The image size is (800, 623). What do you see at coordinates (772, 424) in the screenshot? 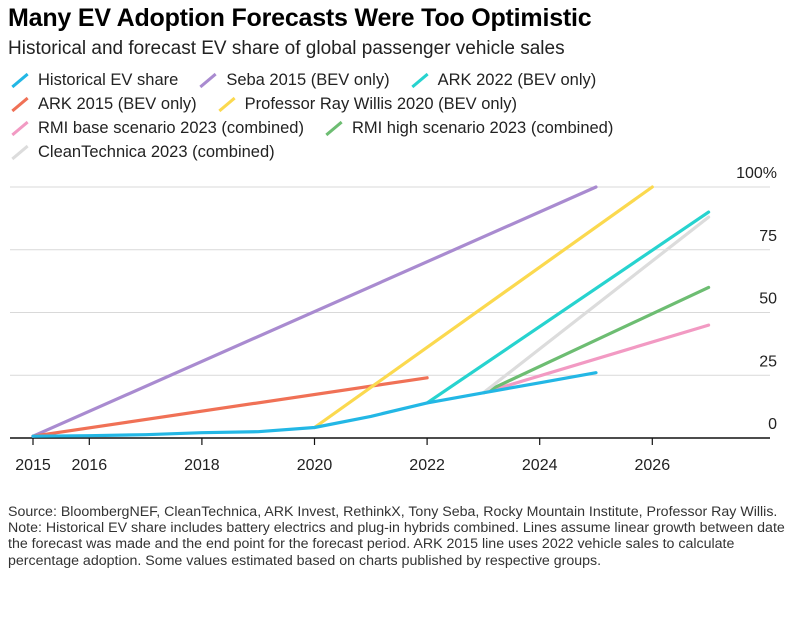
I see `y-tick-label-0: 0` at bounding box center [772, 424].